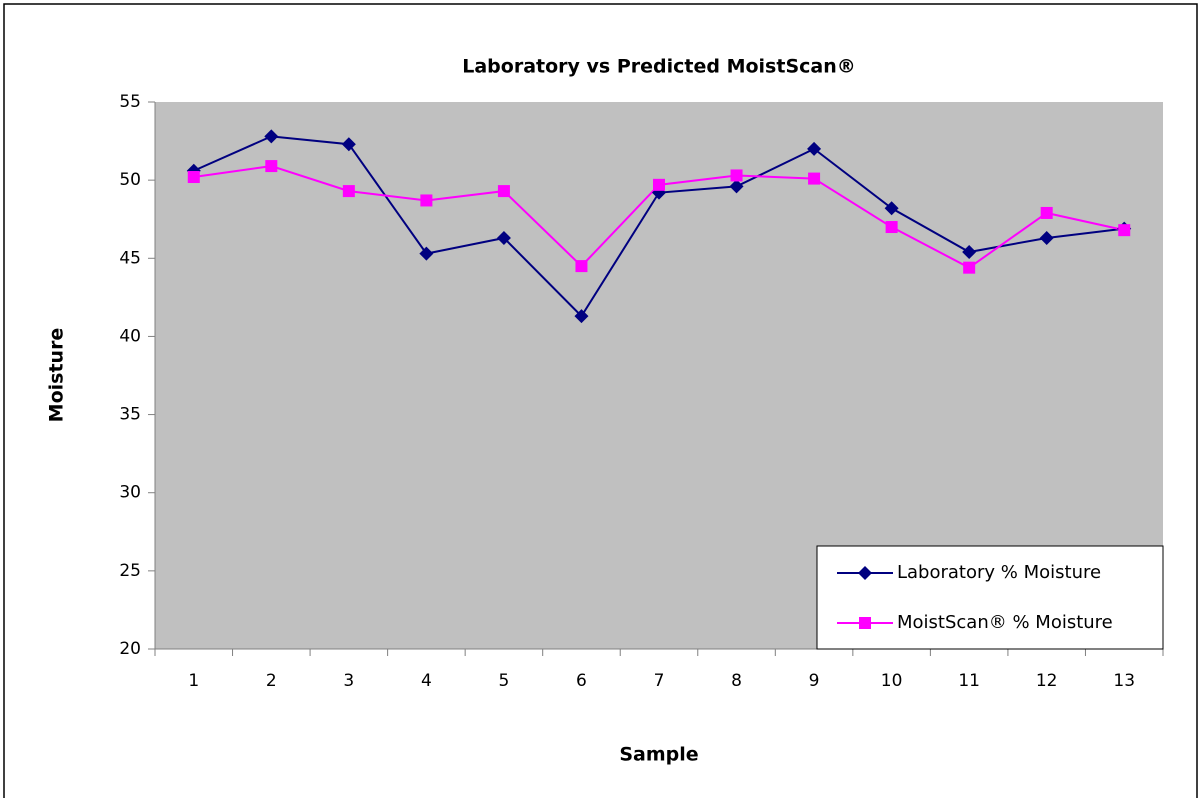 The image size is (1203, 802). What do you see at coordinates (130, 649) in the screenshot?
I see `y-tick-label: 20` at bounding box center [130, 649].